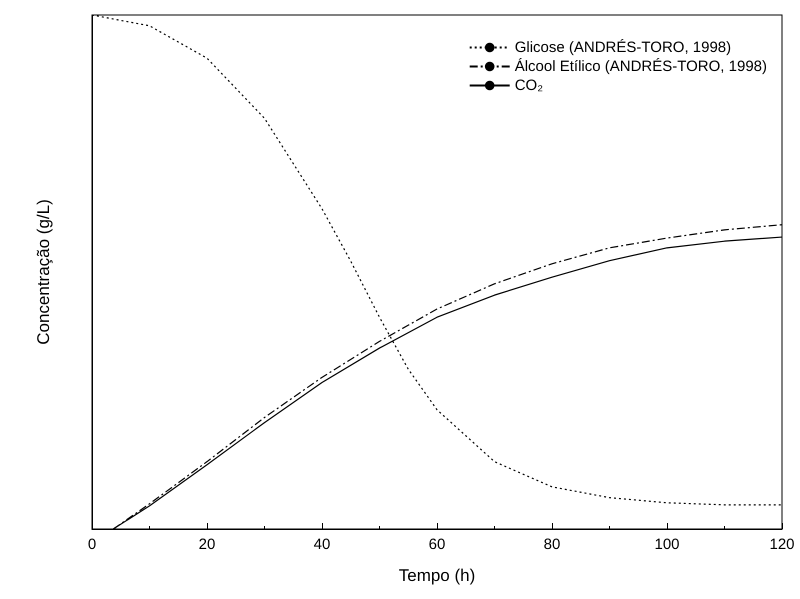  I want to click on x-tick-label: 80, so click(552, 544).